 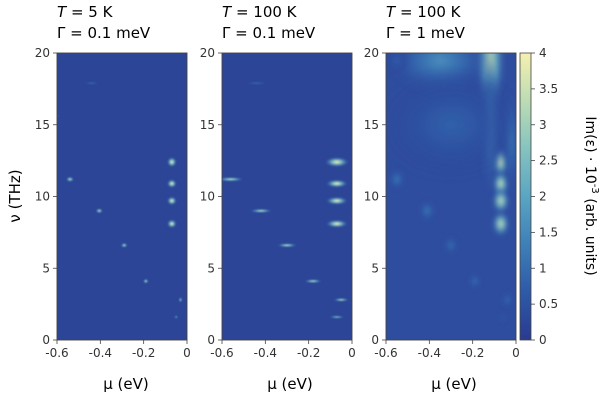 What do you see at coordinates (525, 196) in the screenshot?
I see `colorbar-gradient` at bounding box center [525, 196].